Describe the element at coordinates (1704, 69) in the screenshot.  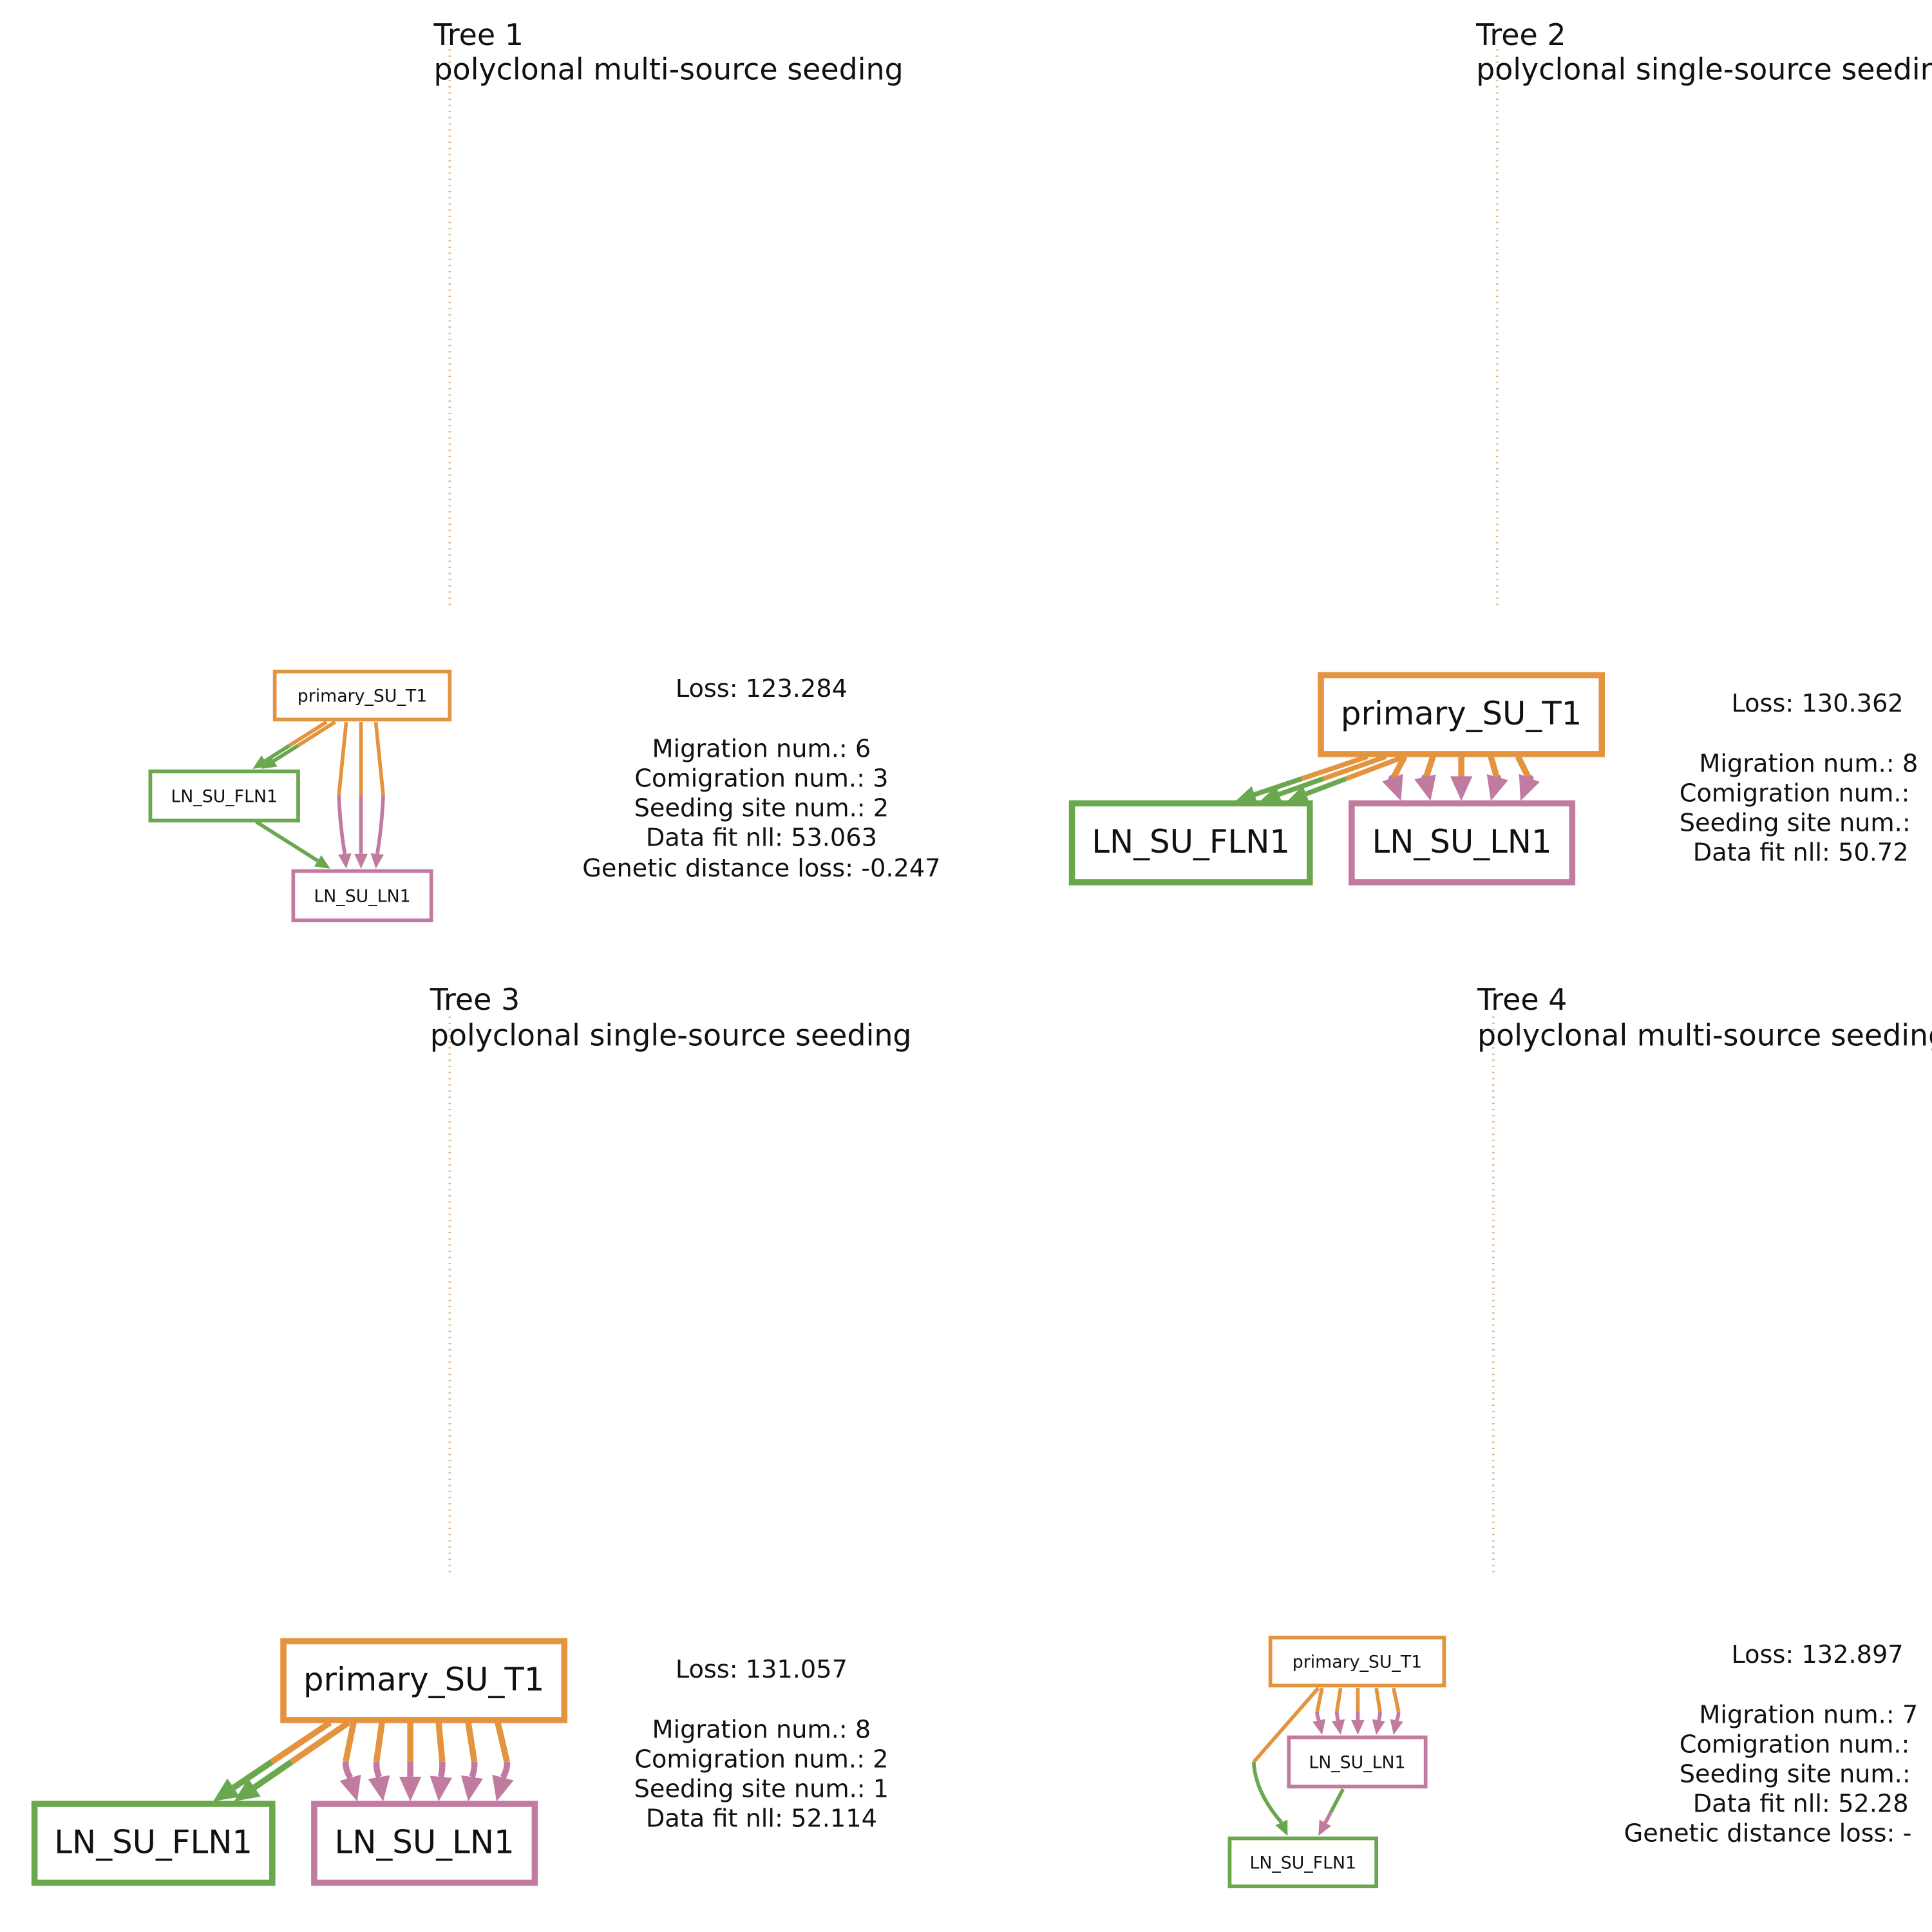
I see `tree-subtitle: polyclonal single-source seeding` at that location.